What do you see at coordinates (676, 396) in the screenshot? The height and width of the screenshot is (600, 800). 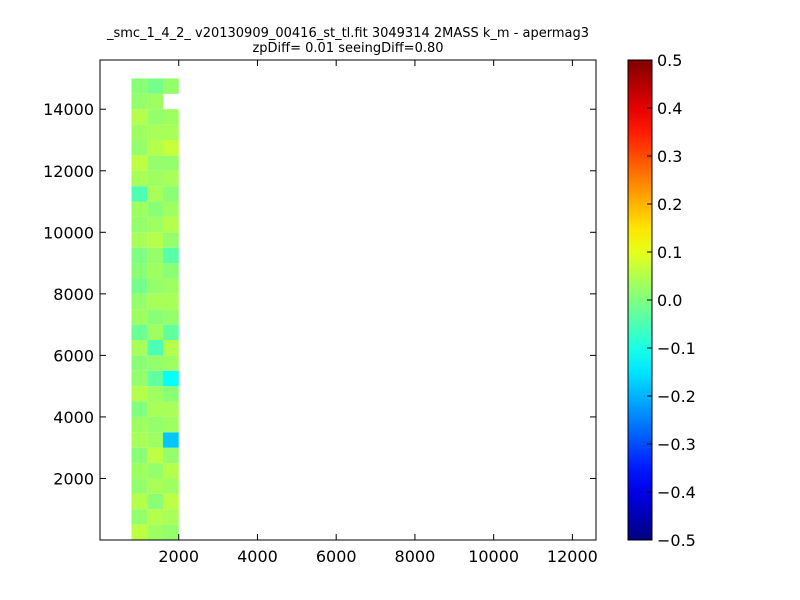 I see `colorbar-tick-label: −0.2` at bounding box center [676, 396].